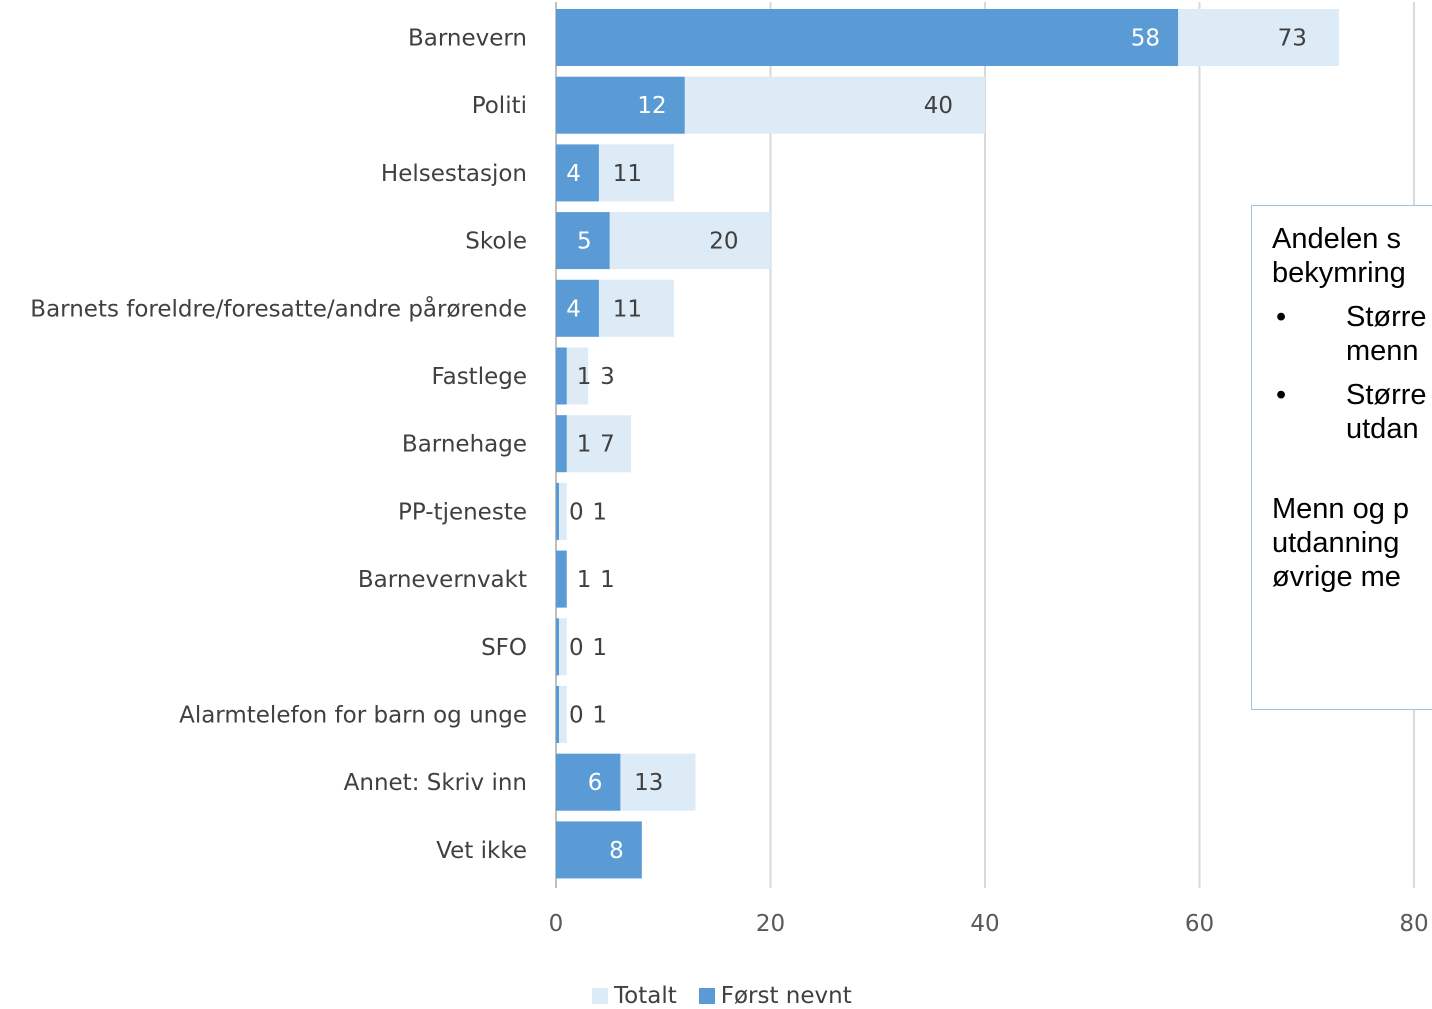 This screenshot has height=1009, width=1432. What do you see at coordinates (1199, 924) in the screenshot?
I see `x-tick-label: 60` at bounding box center [1199, 924].